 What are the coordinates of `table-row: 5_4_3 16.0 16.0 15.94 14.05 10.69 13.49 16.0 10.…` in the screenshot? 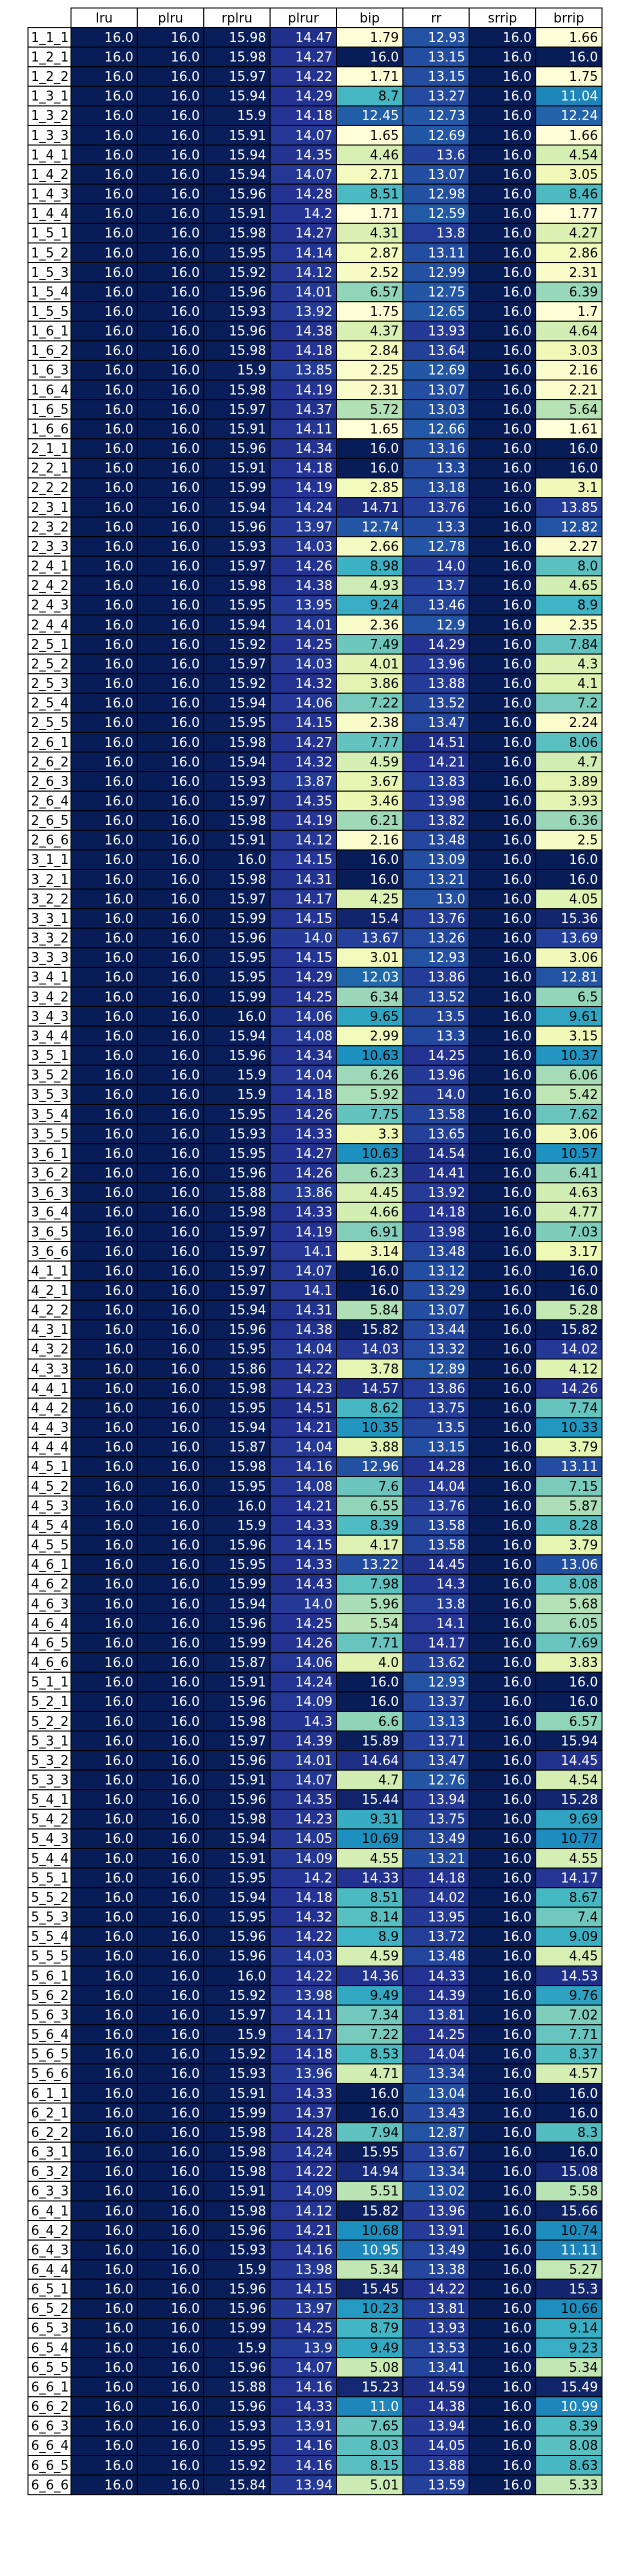 It's located at (315, 1839).